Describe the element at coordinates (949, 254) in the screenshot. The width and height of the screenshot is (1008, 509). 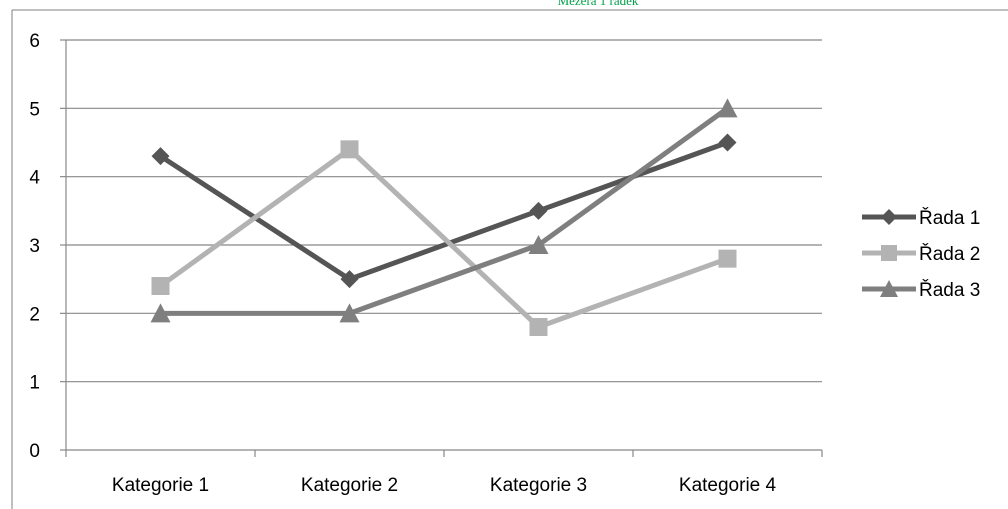
I see `legend-label: Řada 2` at that location.